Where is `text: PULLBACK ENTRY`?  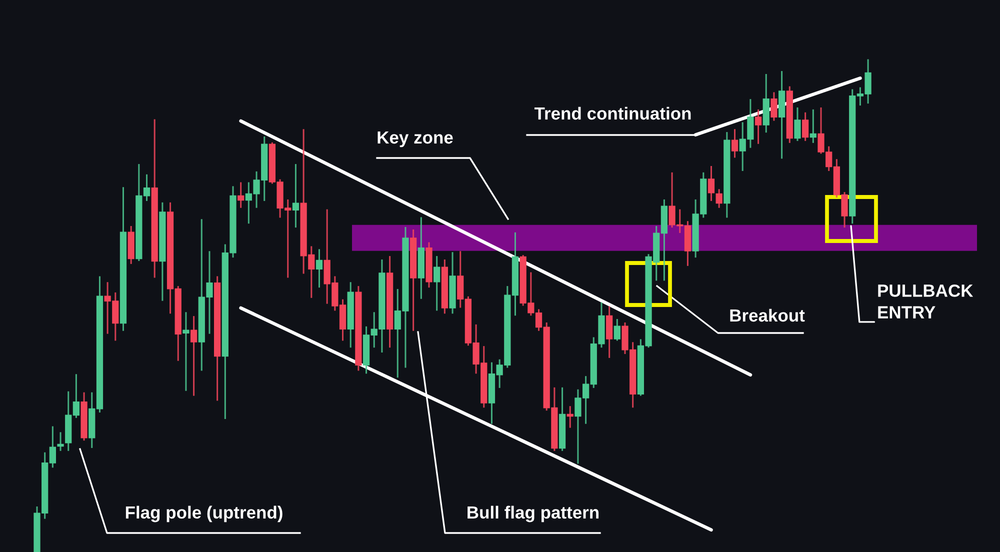
text: PULLBACK ENTRY is located at coordinates (926, 301).